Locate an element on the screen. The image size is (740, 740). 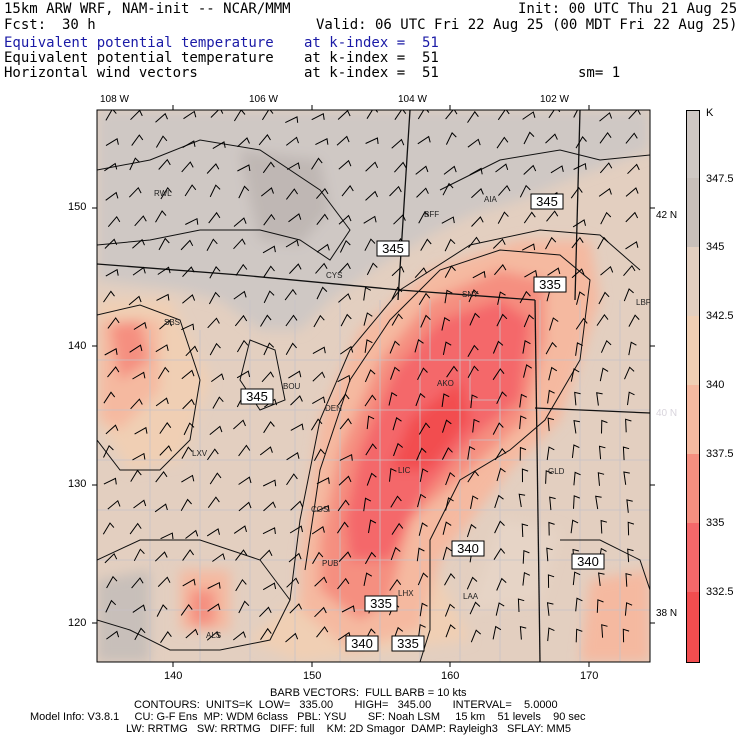
station-lxv: LXV is located at coordinates (200, 453).